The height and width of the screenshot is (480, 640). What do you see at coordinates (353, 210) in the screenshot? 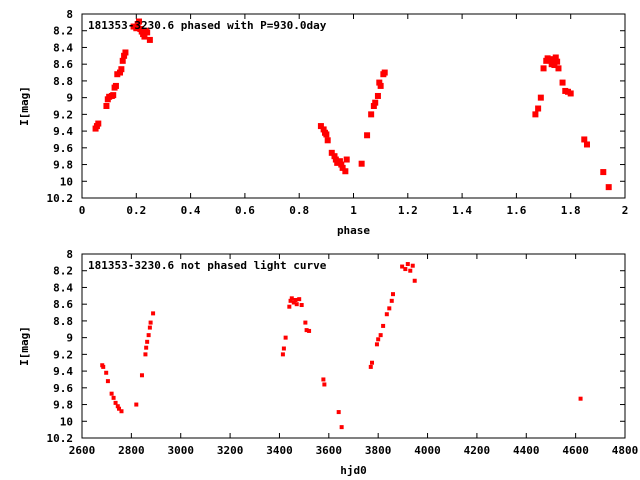
I see `x-tick-label: 1` at bounding box center [353, 210].